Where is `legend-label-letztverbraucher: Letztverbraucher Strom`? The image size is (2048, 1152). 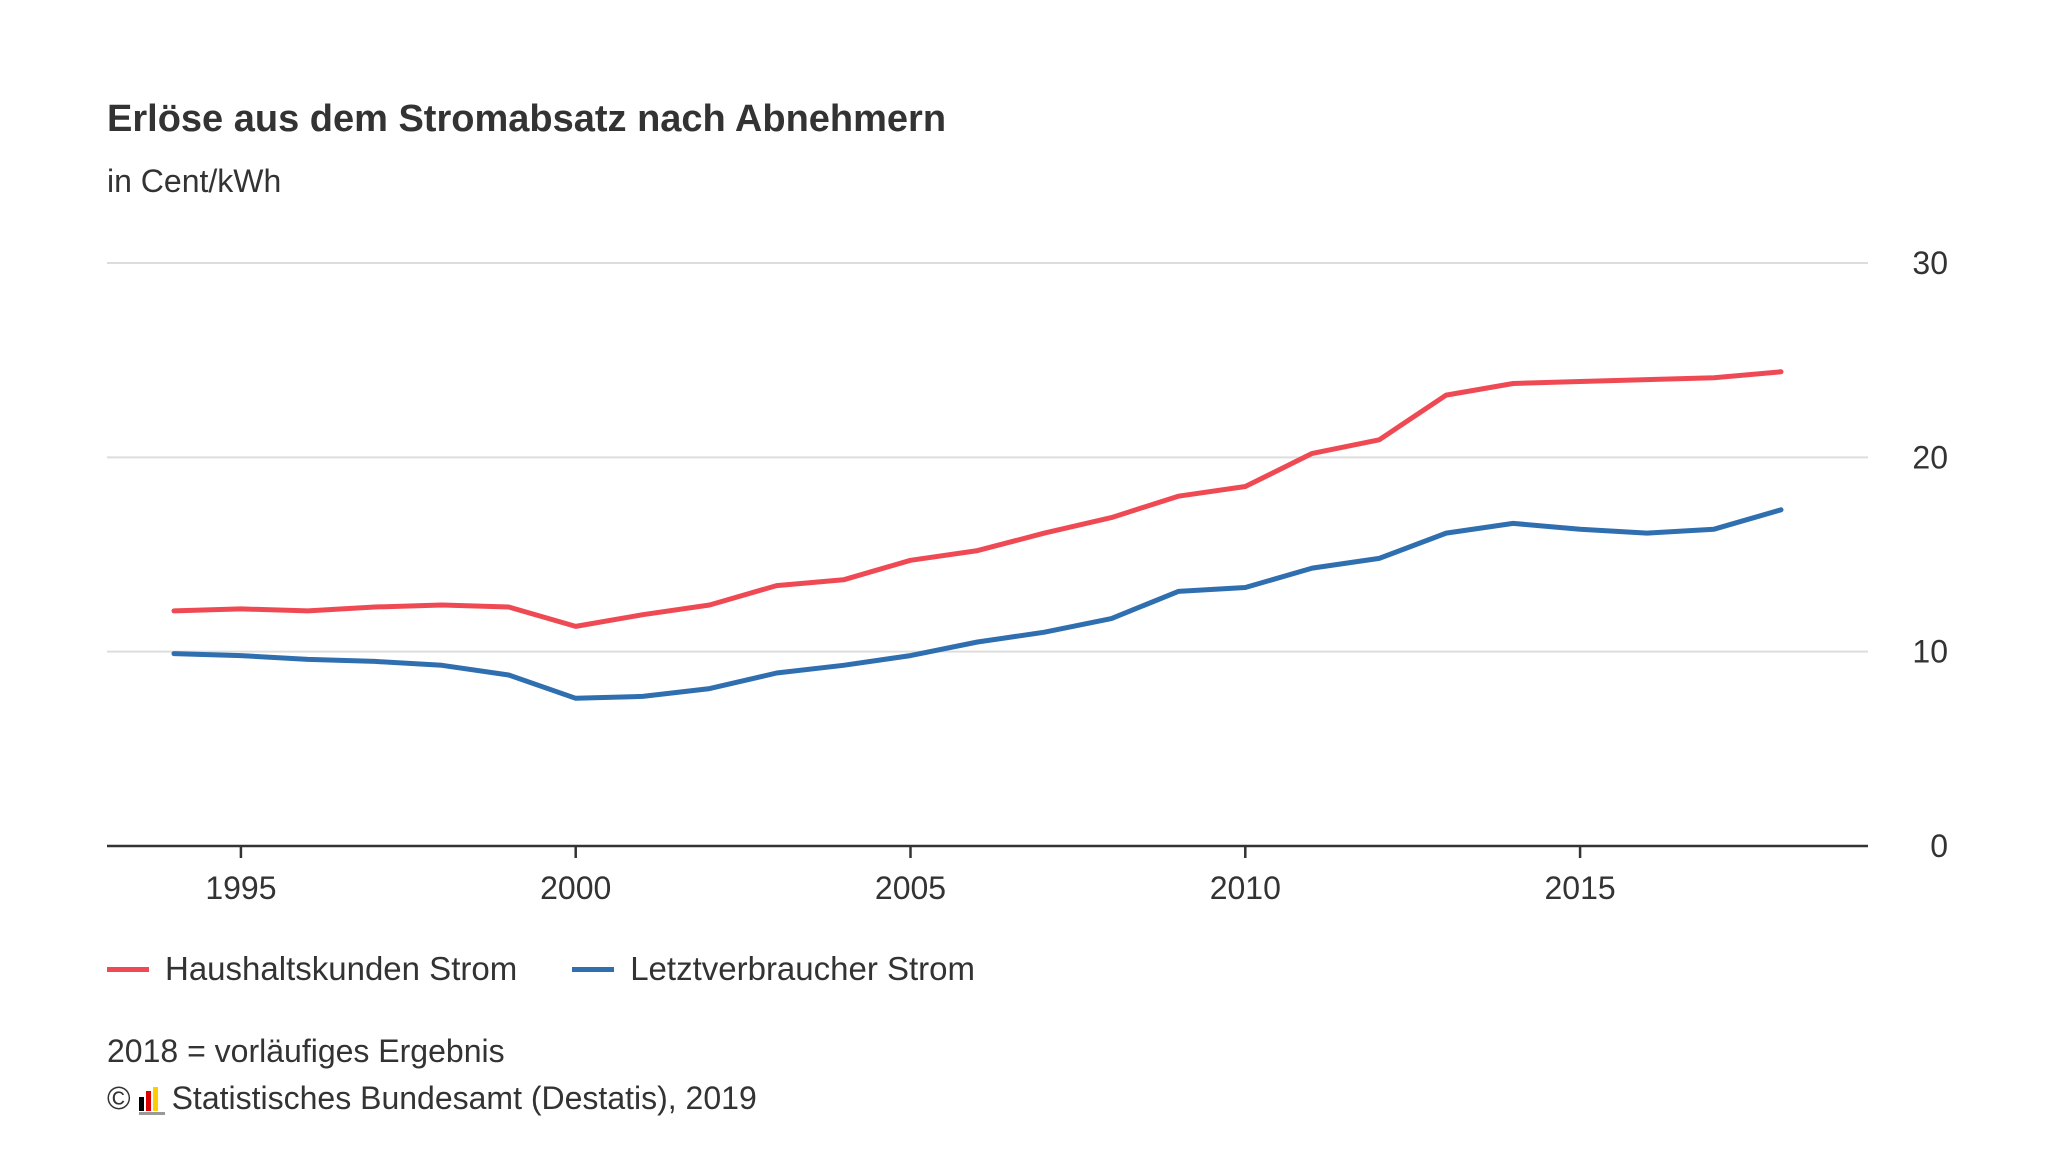 legend-label-letztverbraucher: Letztverbraucher Strom is located at coordinates (803, 968).